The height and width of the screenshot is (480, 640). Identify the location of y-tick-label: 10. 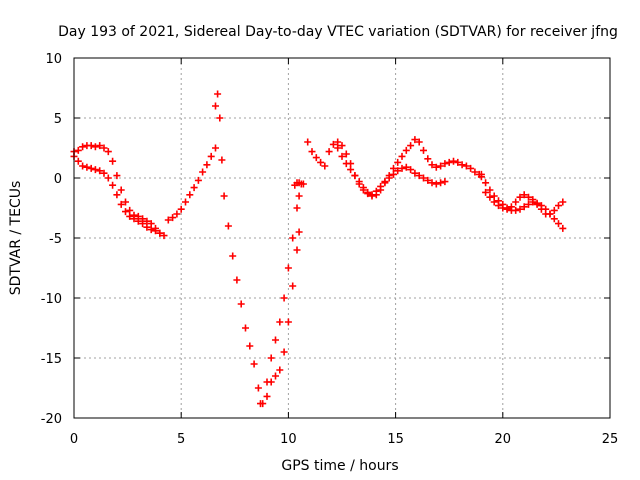
(53, 59).